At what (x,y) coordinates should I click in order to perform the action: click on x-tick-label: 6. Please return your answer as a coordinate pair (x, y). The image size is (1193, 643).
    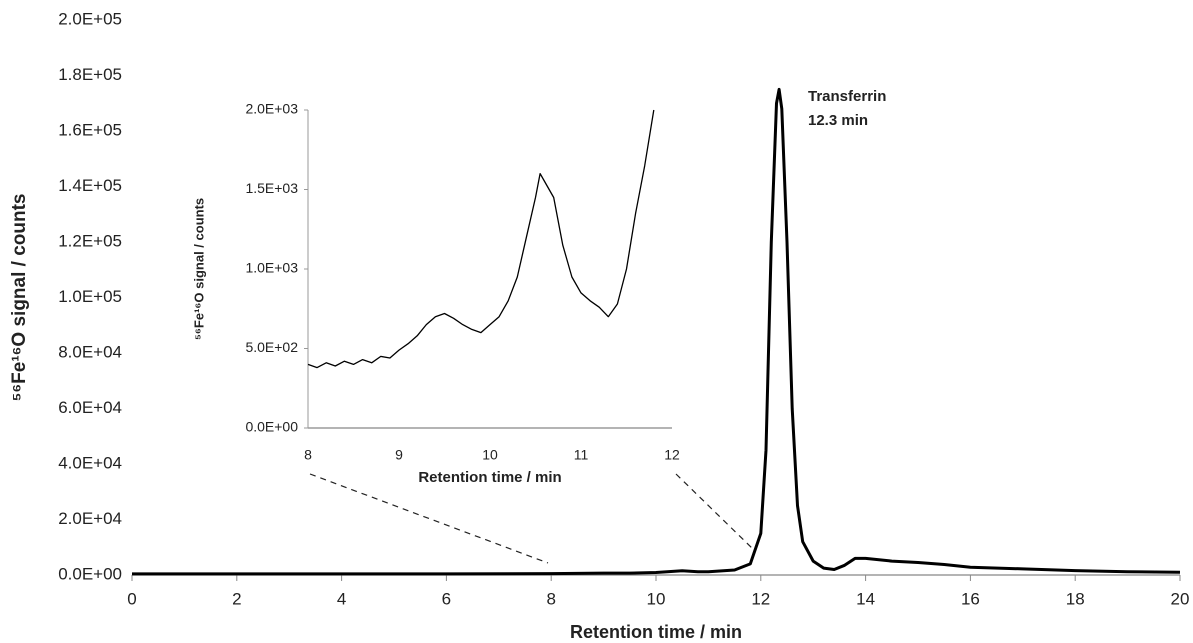
    Looking at the image, I should click on (446, 598).